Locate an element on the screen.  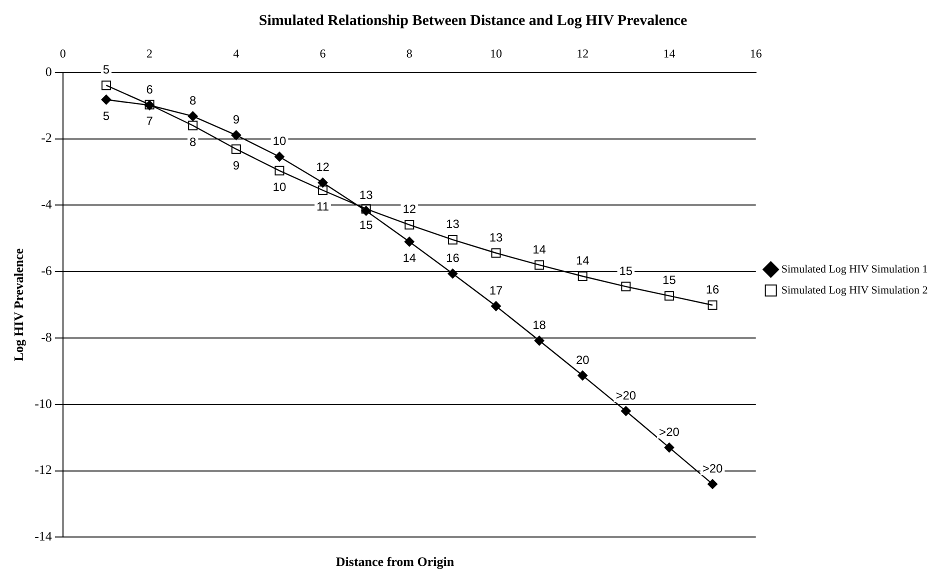
annotation: 17 is located at coordinates (496, 290).